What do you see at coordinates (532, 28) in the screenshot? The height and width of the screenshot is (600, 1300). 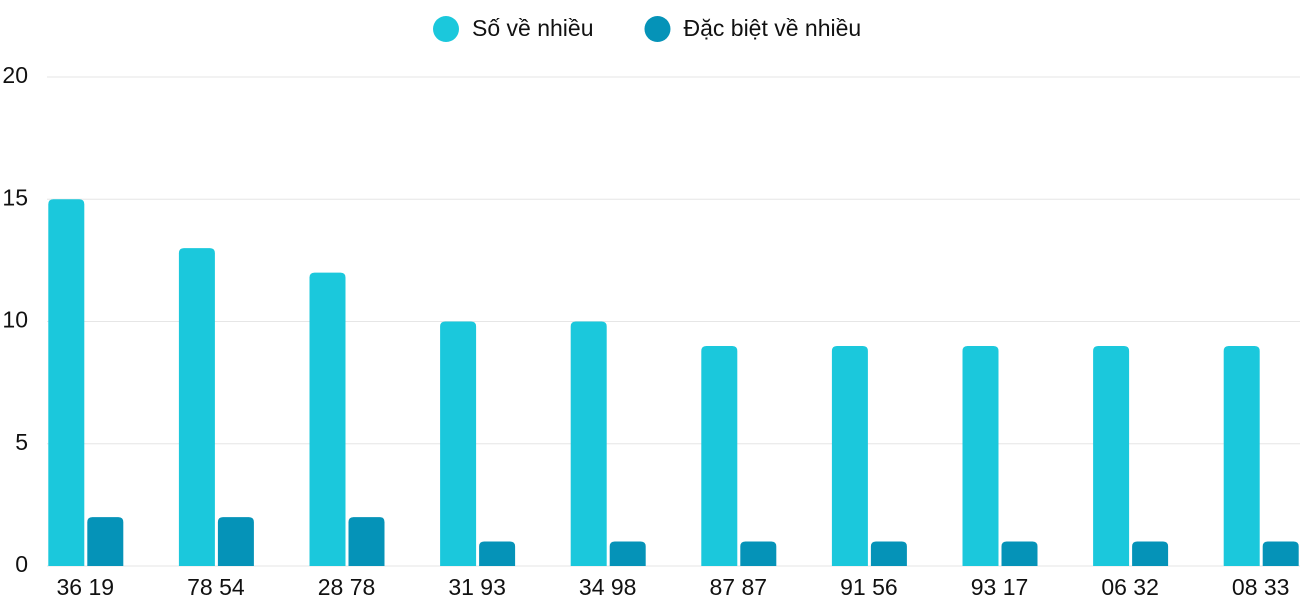 I see `legend-label: Số về nhiều` at bounding box center [532, 28].